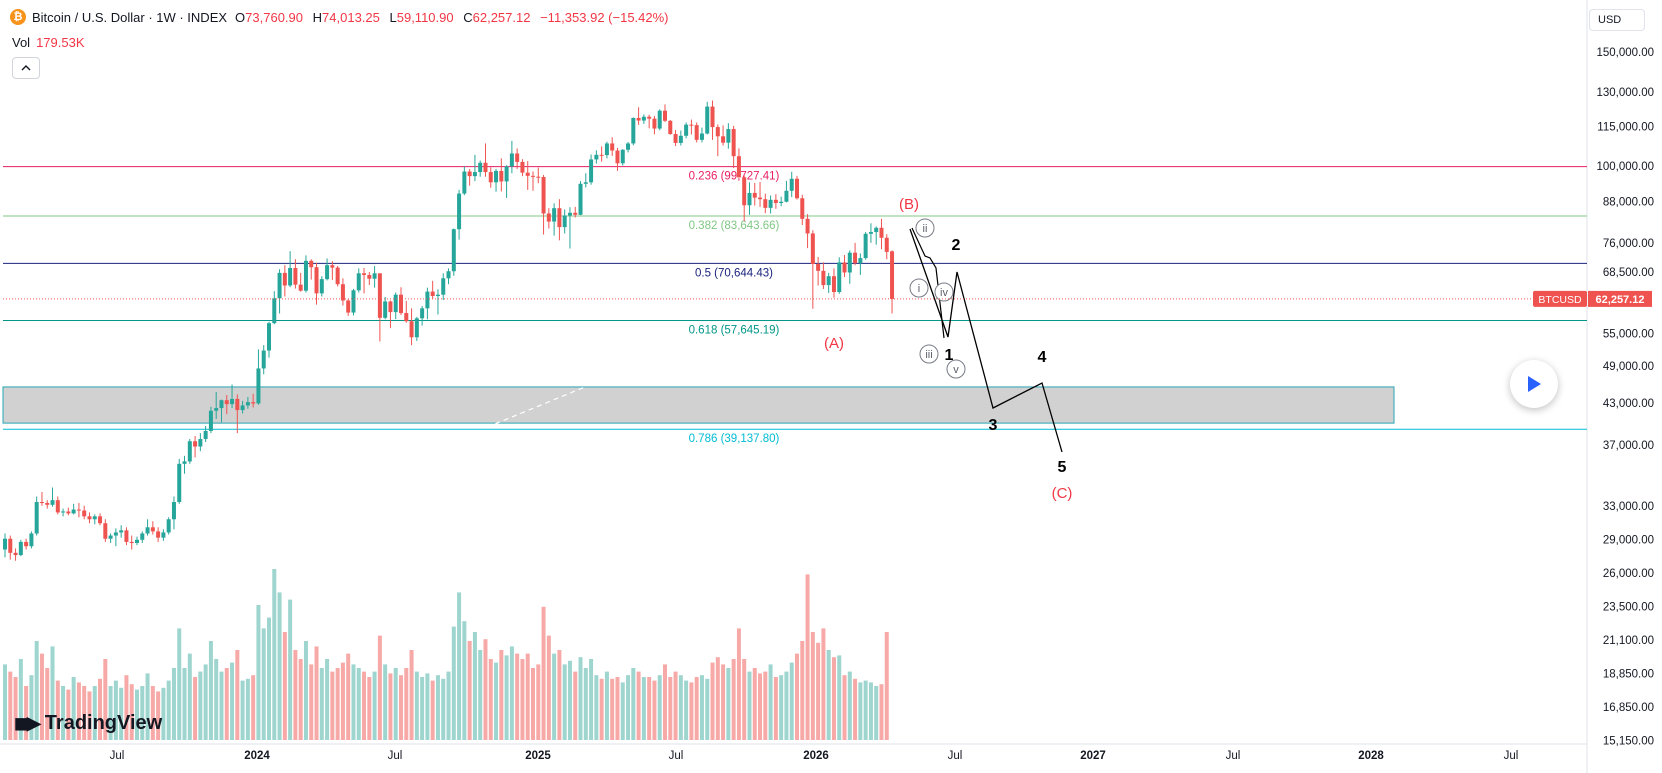 This screenshot has width=1662, height=773. Describe the element at coordinates (1628, 675) in the screenshot. I see `price-axis-label: 18,850.00` at that location.